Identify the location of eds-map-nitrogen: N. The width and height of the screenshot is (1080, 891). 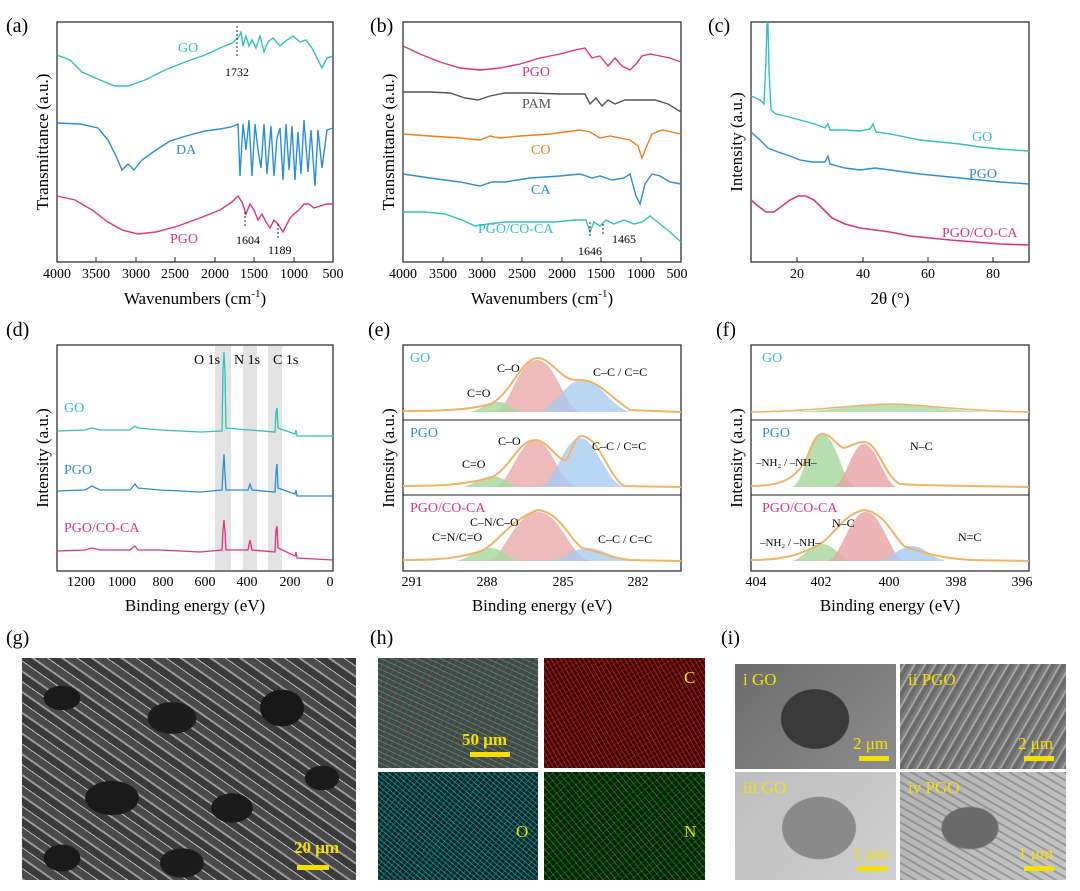
(624, 826).